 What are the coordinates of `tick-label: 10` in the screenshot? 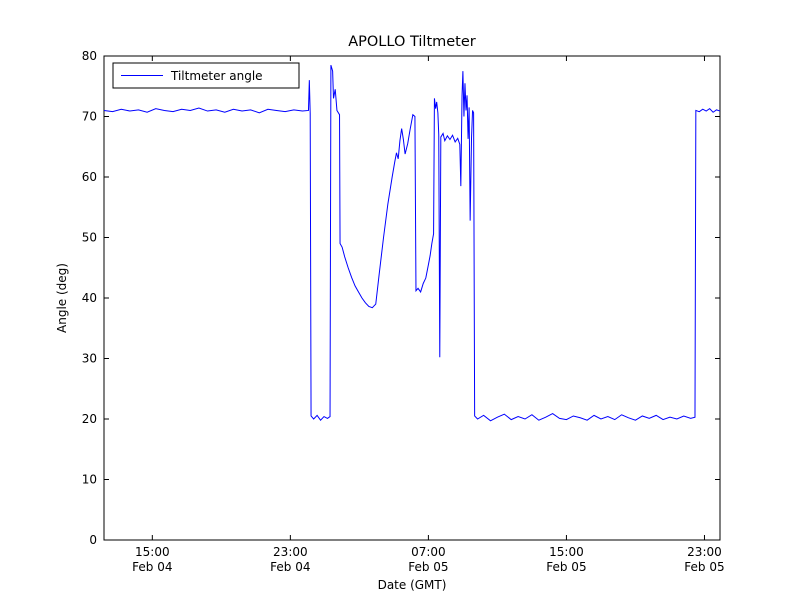 It's located at (89, 480).